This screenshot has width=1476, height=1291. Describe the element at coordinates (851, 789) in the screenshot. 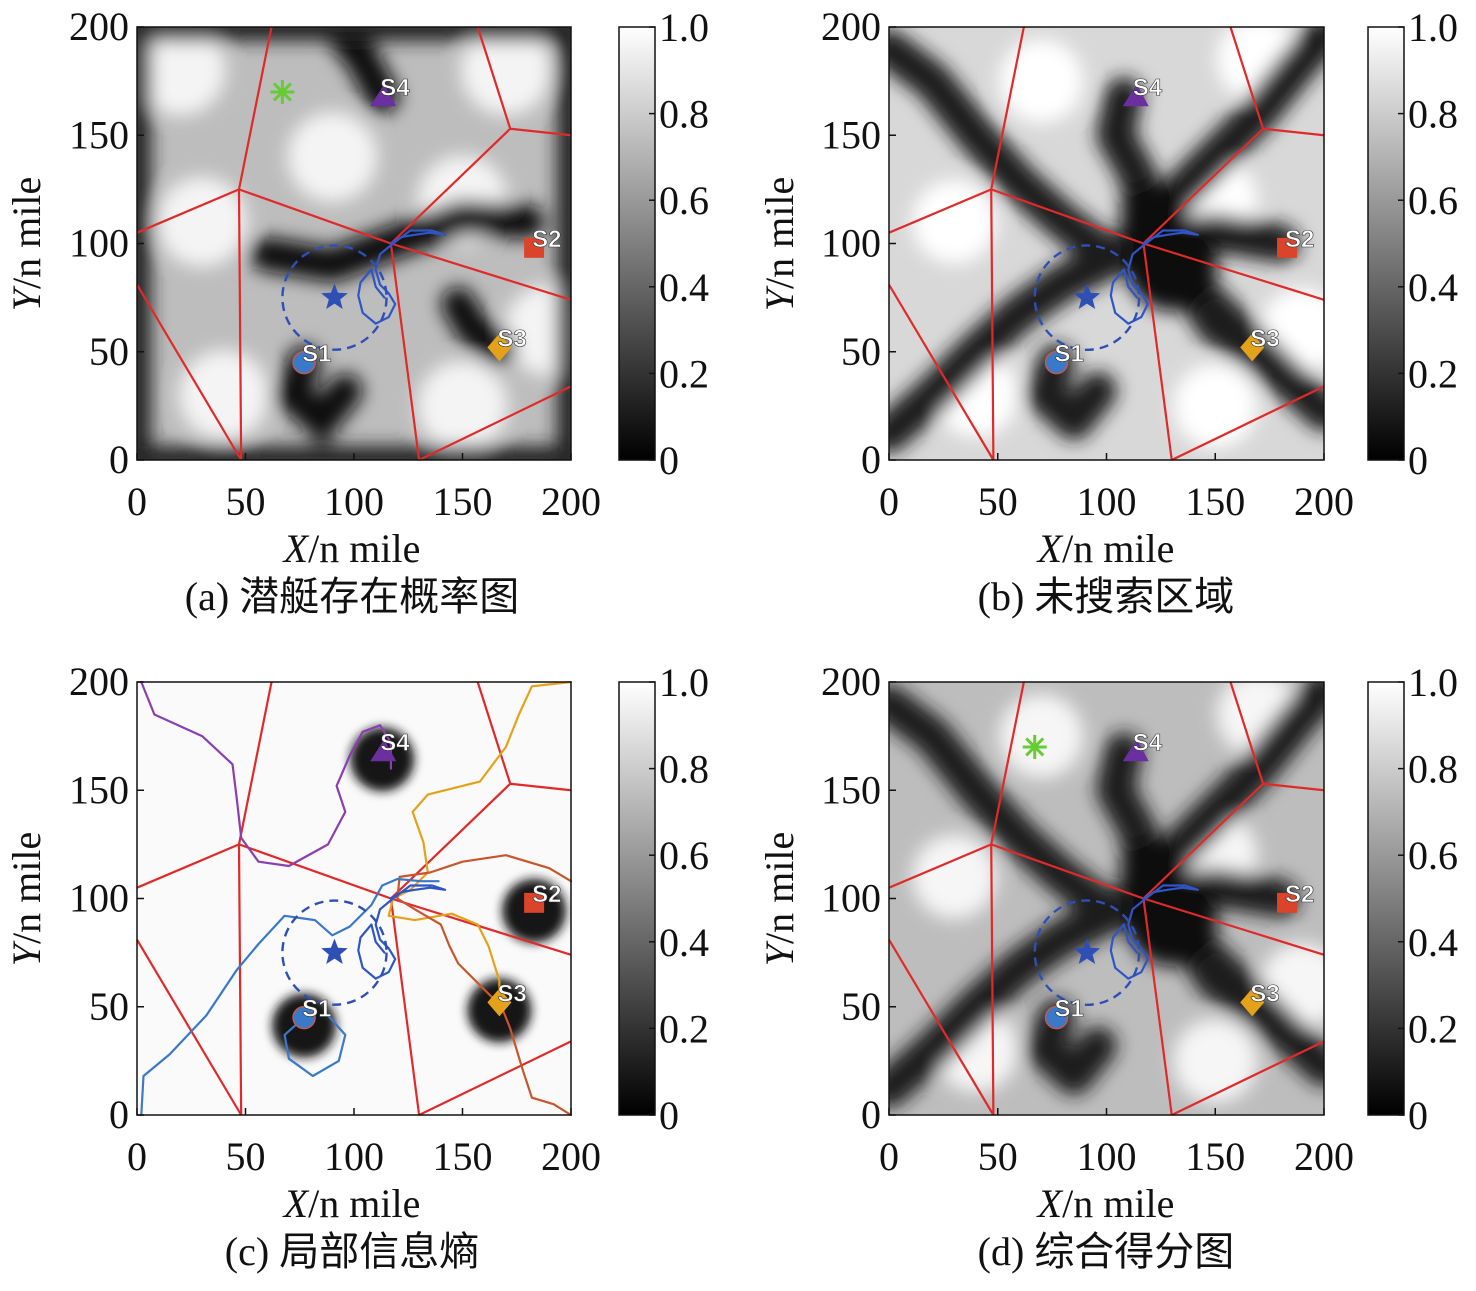

I see `y-tick-label: 150` at that location.